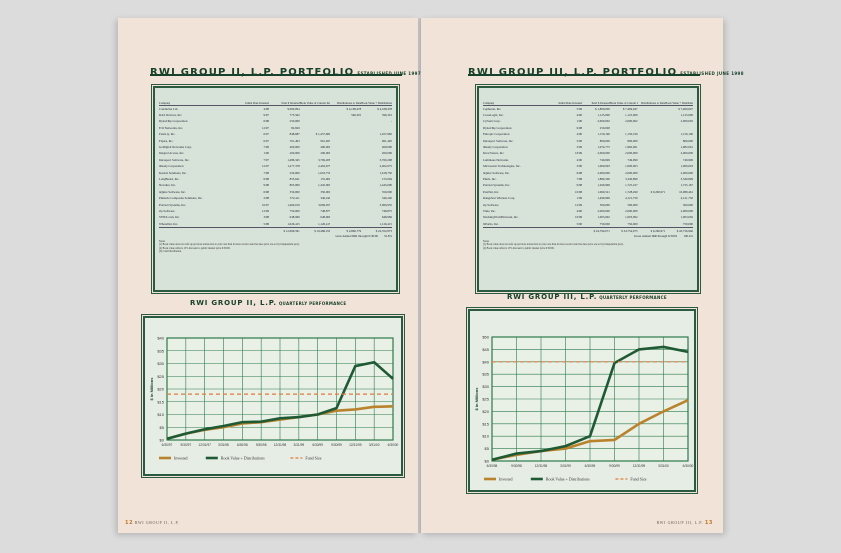  What do you see at coordinates (687, 160) in the screenshot?
I see `table-cell: 749,999` at bounding box center [687, 160].